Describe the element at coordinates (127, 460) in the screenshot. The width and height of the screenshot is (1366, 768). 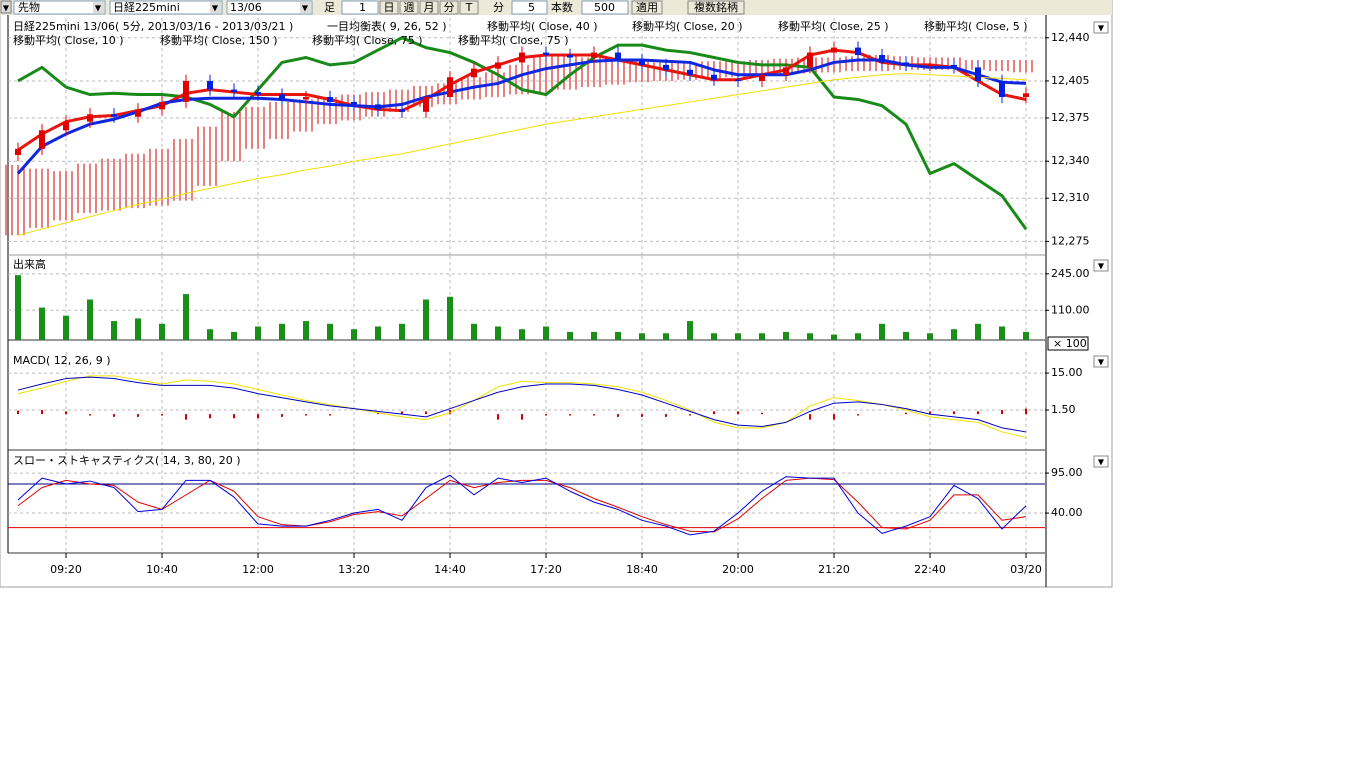
I see `panel-title: スロー・ストキャスティクス( 14, 3, 80, 20 )` at that location.